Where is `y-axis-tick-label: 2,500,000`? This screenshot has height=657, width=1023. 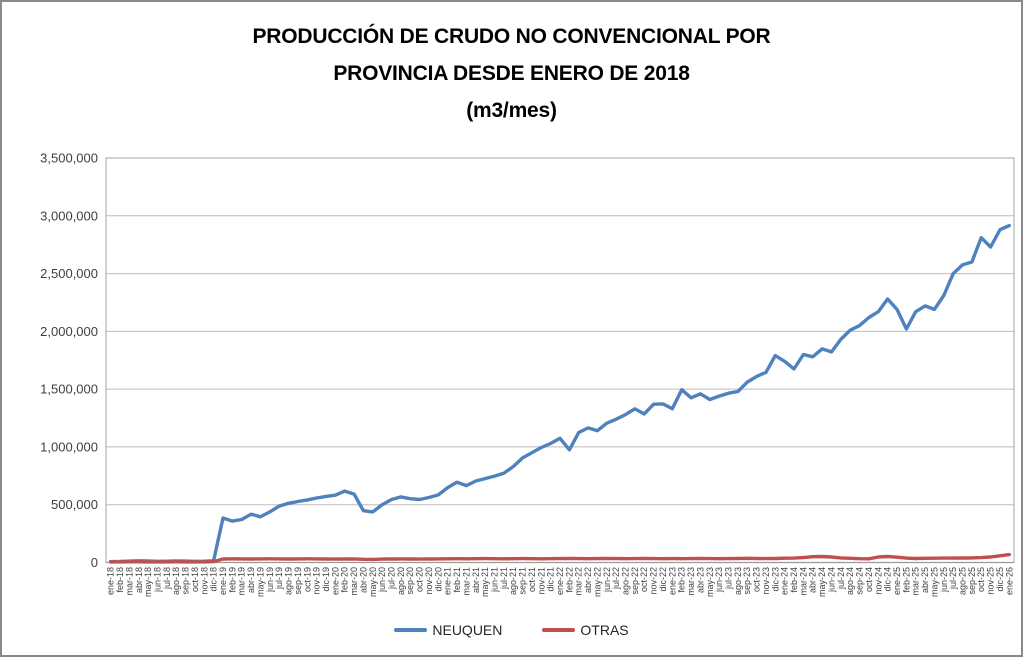
y-axis-tick-label: 2,500,000 is located at coordinates (69, 273).